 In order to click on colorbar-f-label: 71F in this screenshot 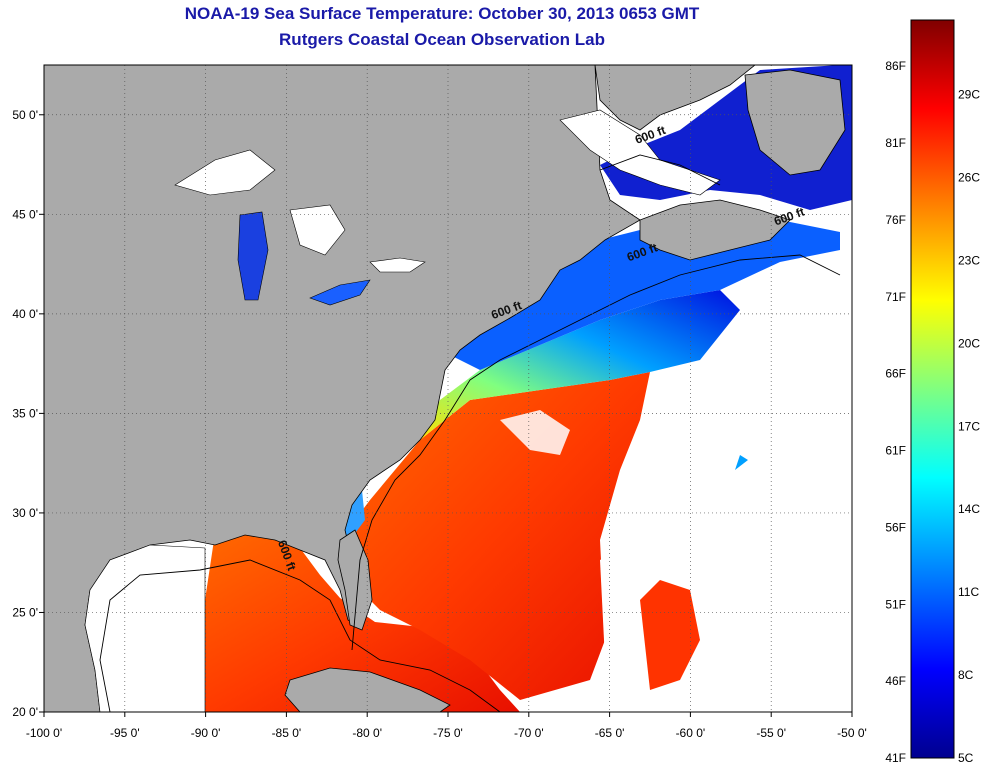, I will do `click(895, 297)`.